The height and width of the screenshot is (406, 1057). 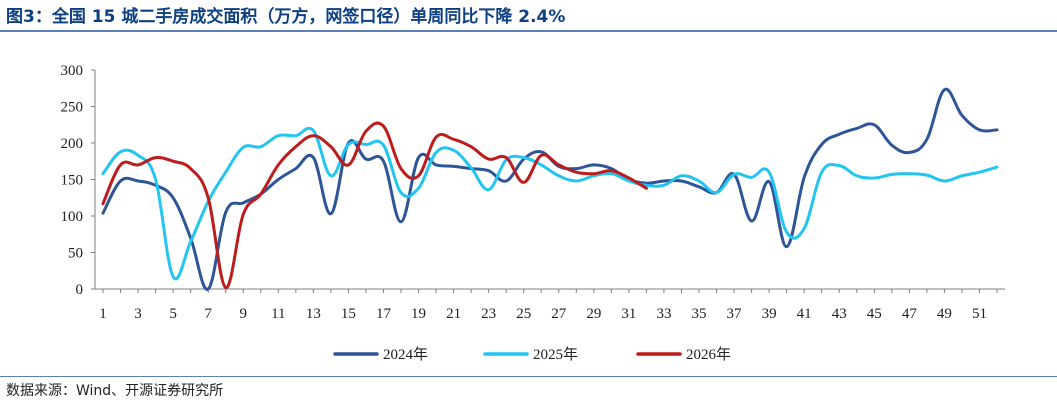 I want to click on x-tick-label: 11, so click(x=278, y=314).